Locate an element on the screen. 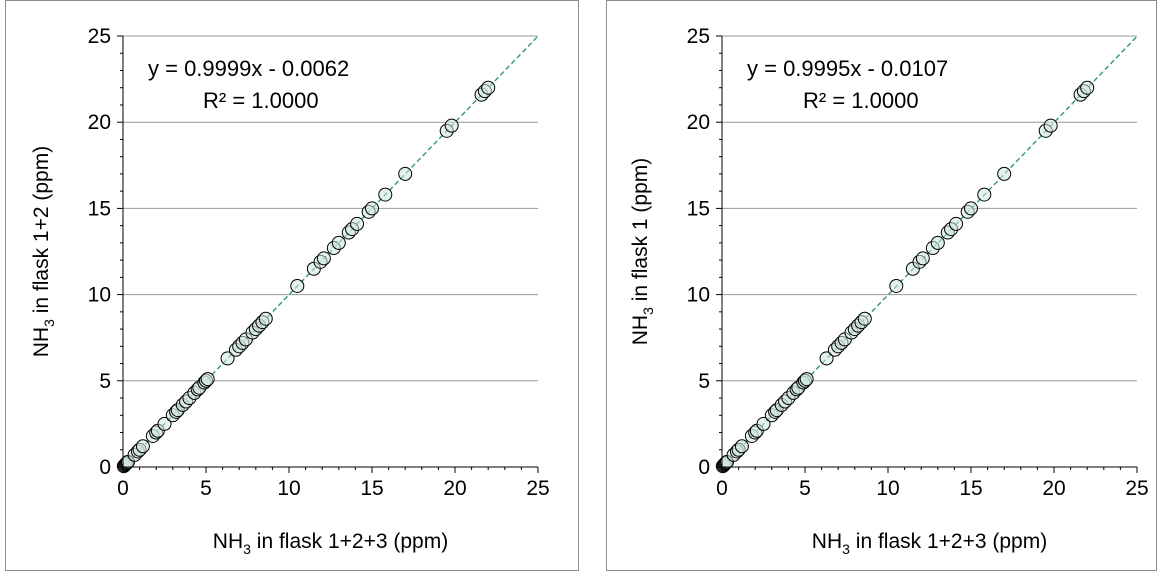  trend-equation: y = 0.9995x - 0.0107 is located at coordinates (847, 68).